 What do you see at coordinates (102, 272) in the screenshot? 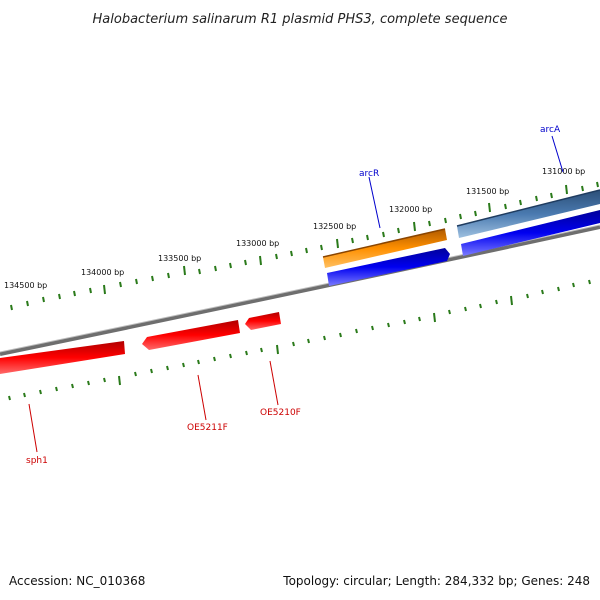
I see `ruler-label: 134000 bp` at bounding box center [102, 272].